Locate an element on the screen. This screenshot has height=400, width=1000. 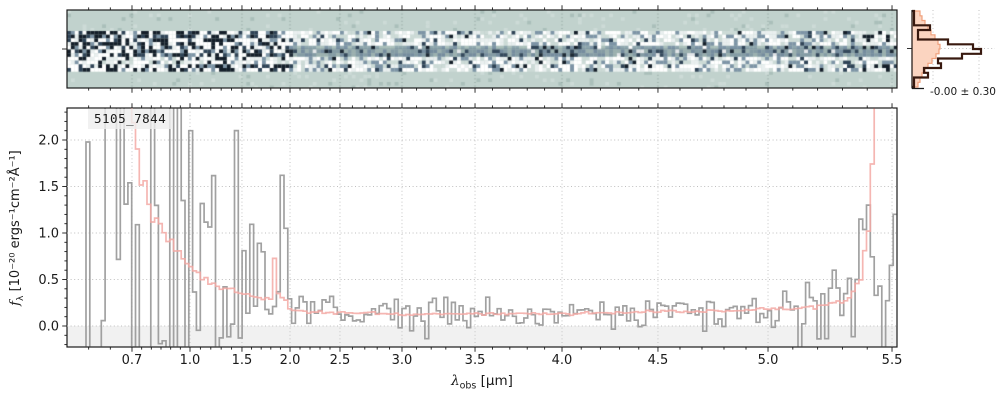
x-symbol: λ is located at coordinates (455, 381).